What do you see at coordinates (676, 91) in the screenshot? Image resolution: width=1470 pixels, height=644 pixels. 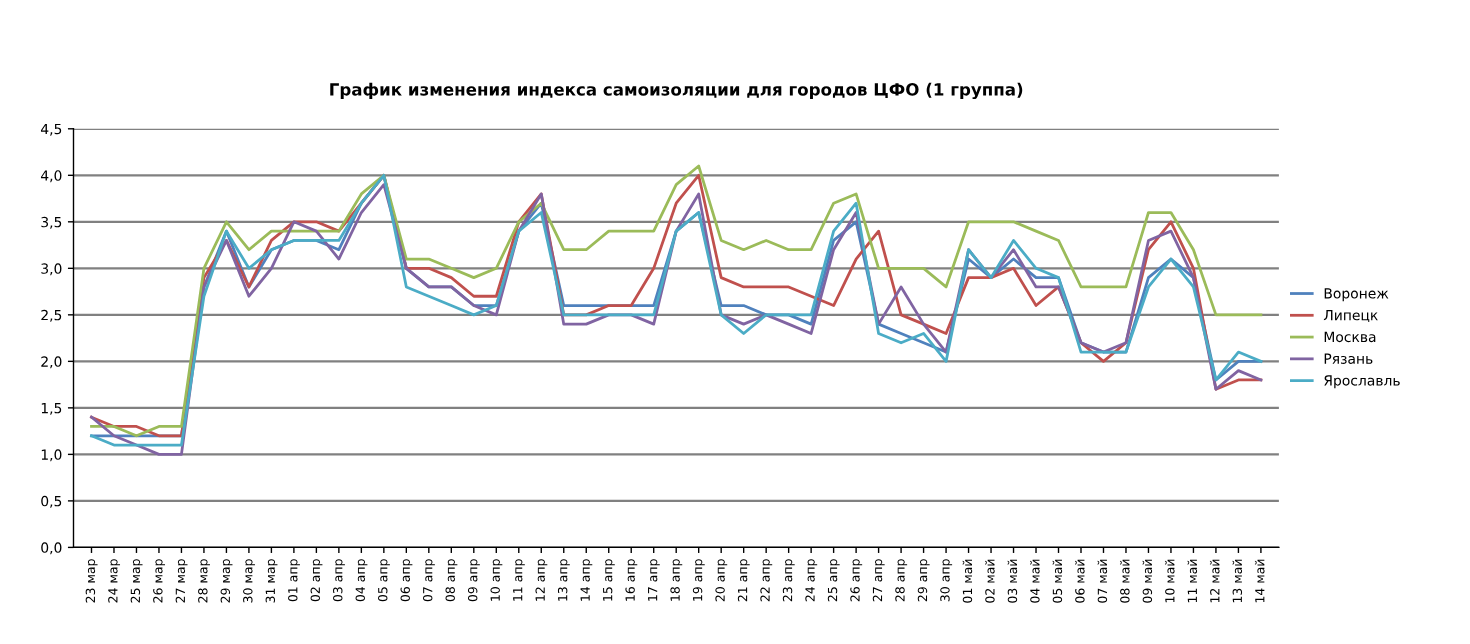 I see `chart-title: График изменения индекса самоизоляции для городов ЦФО (1 группа)` at bounding box center [676, 91].